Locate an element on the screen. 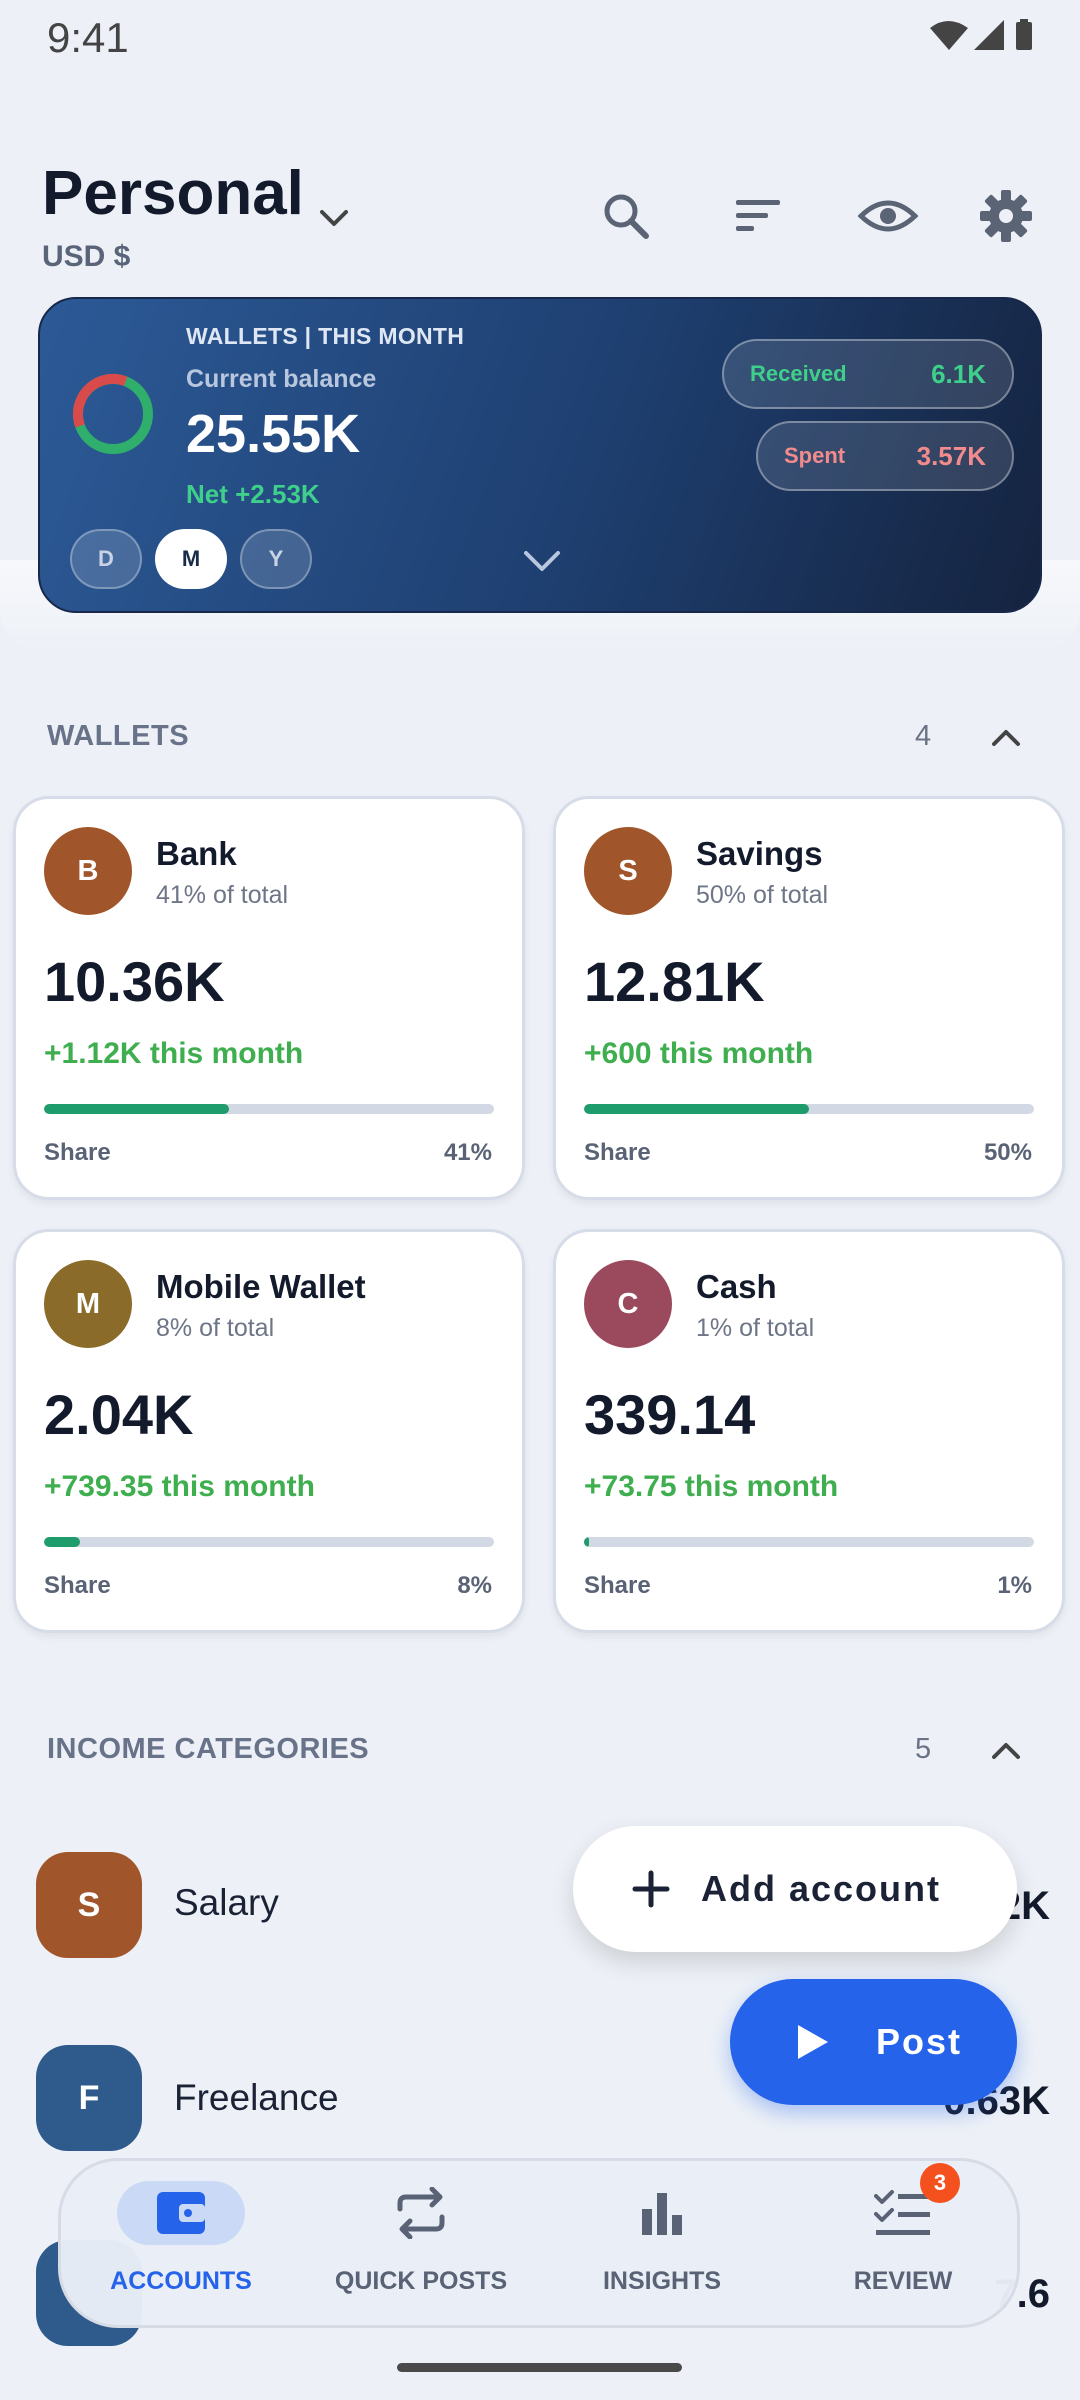 The width and height of the screenshot is (1080, 2400). wallets-count: 4 is located at coordinates (923, 736).